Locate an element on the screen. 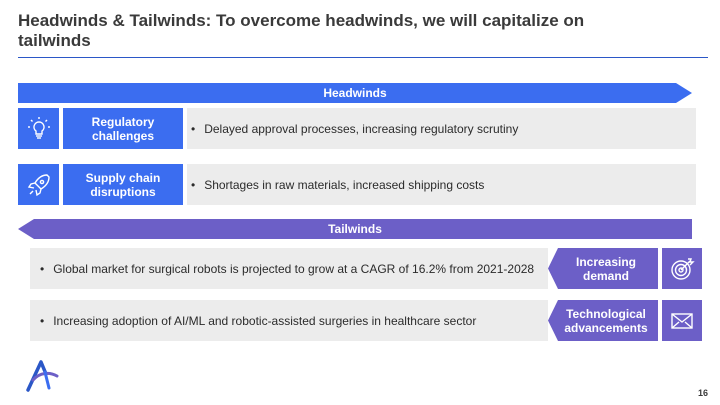 The width and height of the screenshot is (720, 405). target-icon is located at coordinates (682, 268).